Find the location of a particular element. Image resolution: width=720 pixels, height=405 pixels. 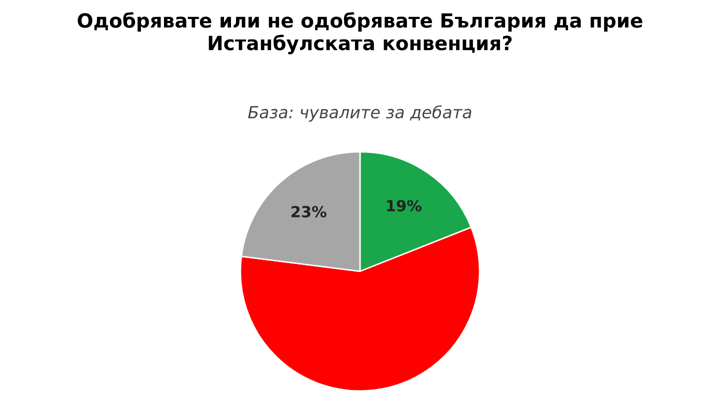

data-label: 23% is located at coordinates (309, 212).